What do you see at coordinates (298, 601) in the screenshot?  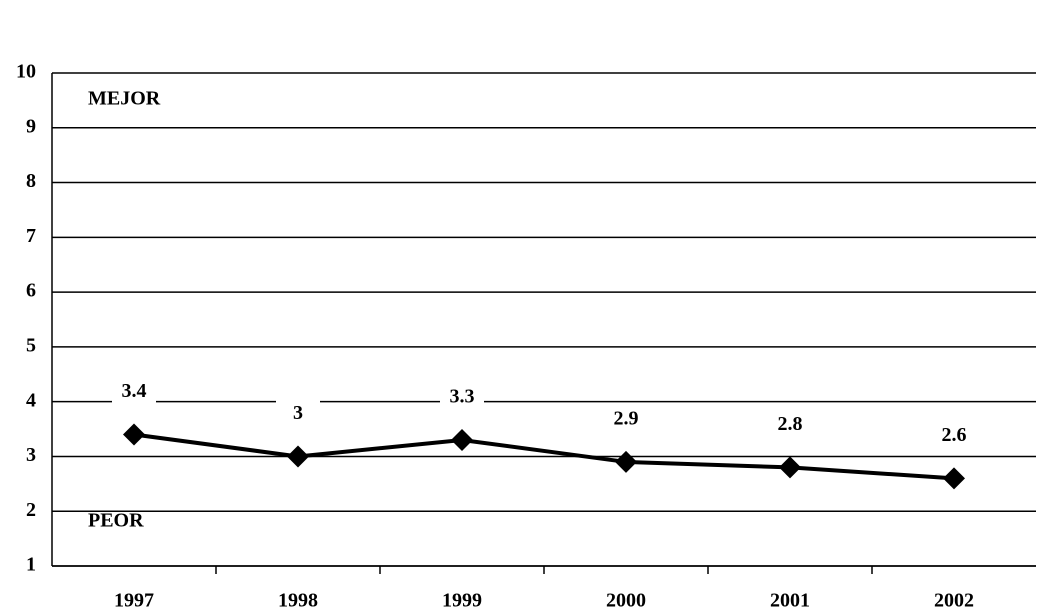 I see `x-tick-label: 1998` at bounding box center [298, 601].